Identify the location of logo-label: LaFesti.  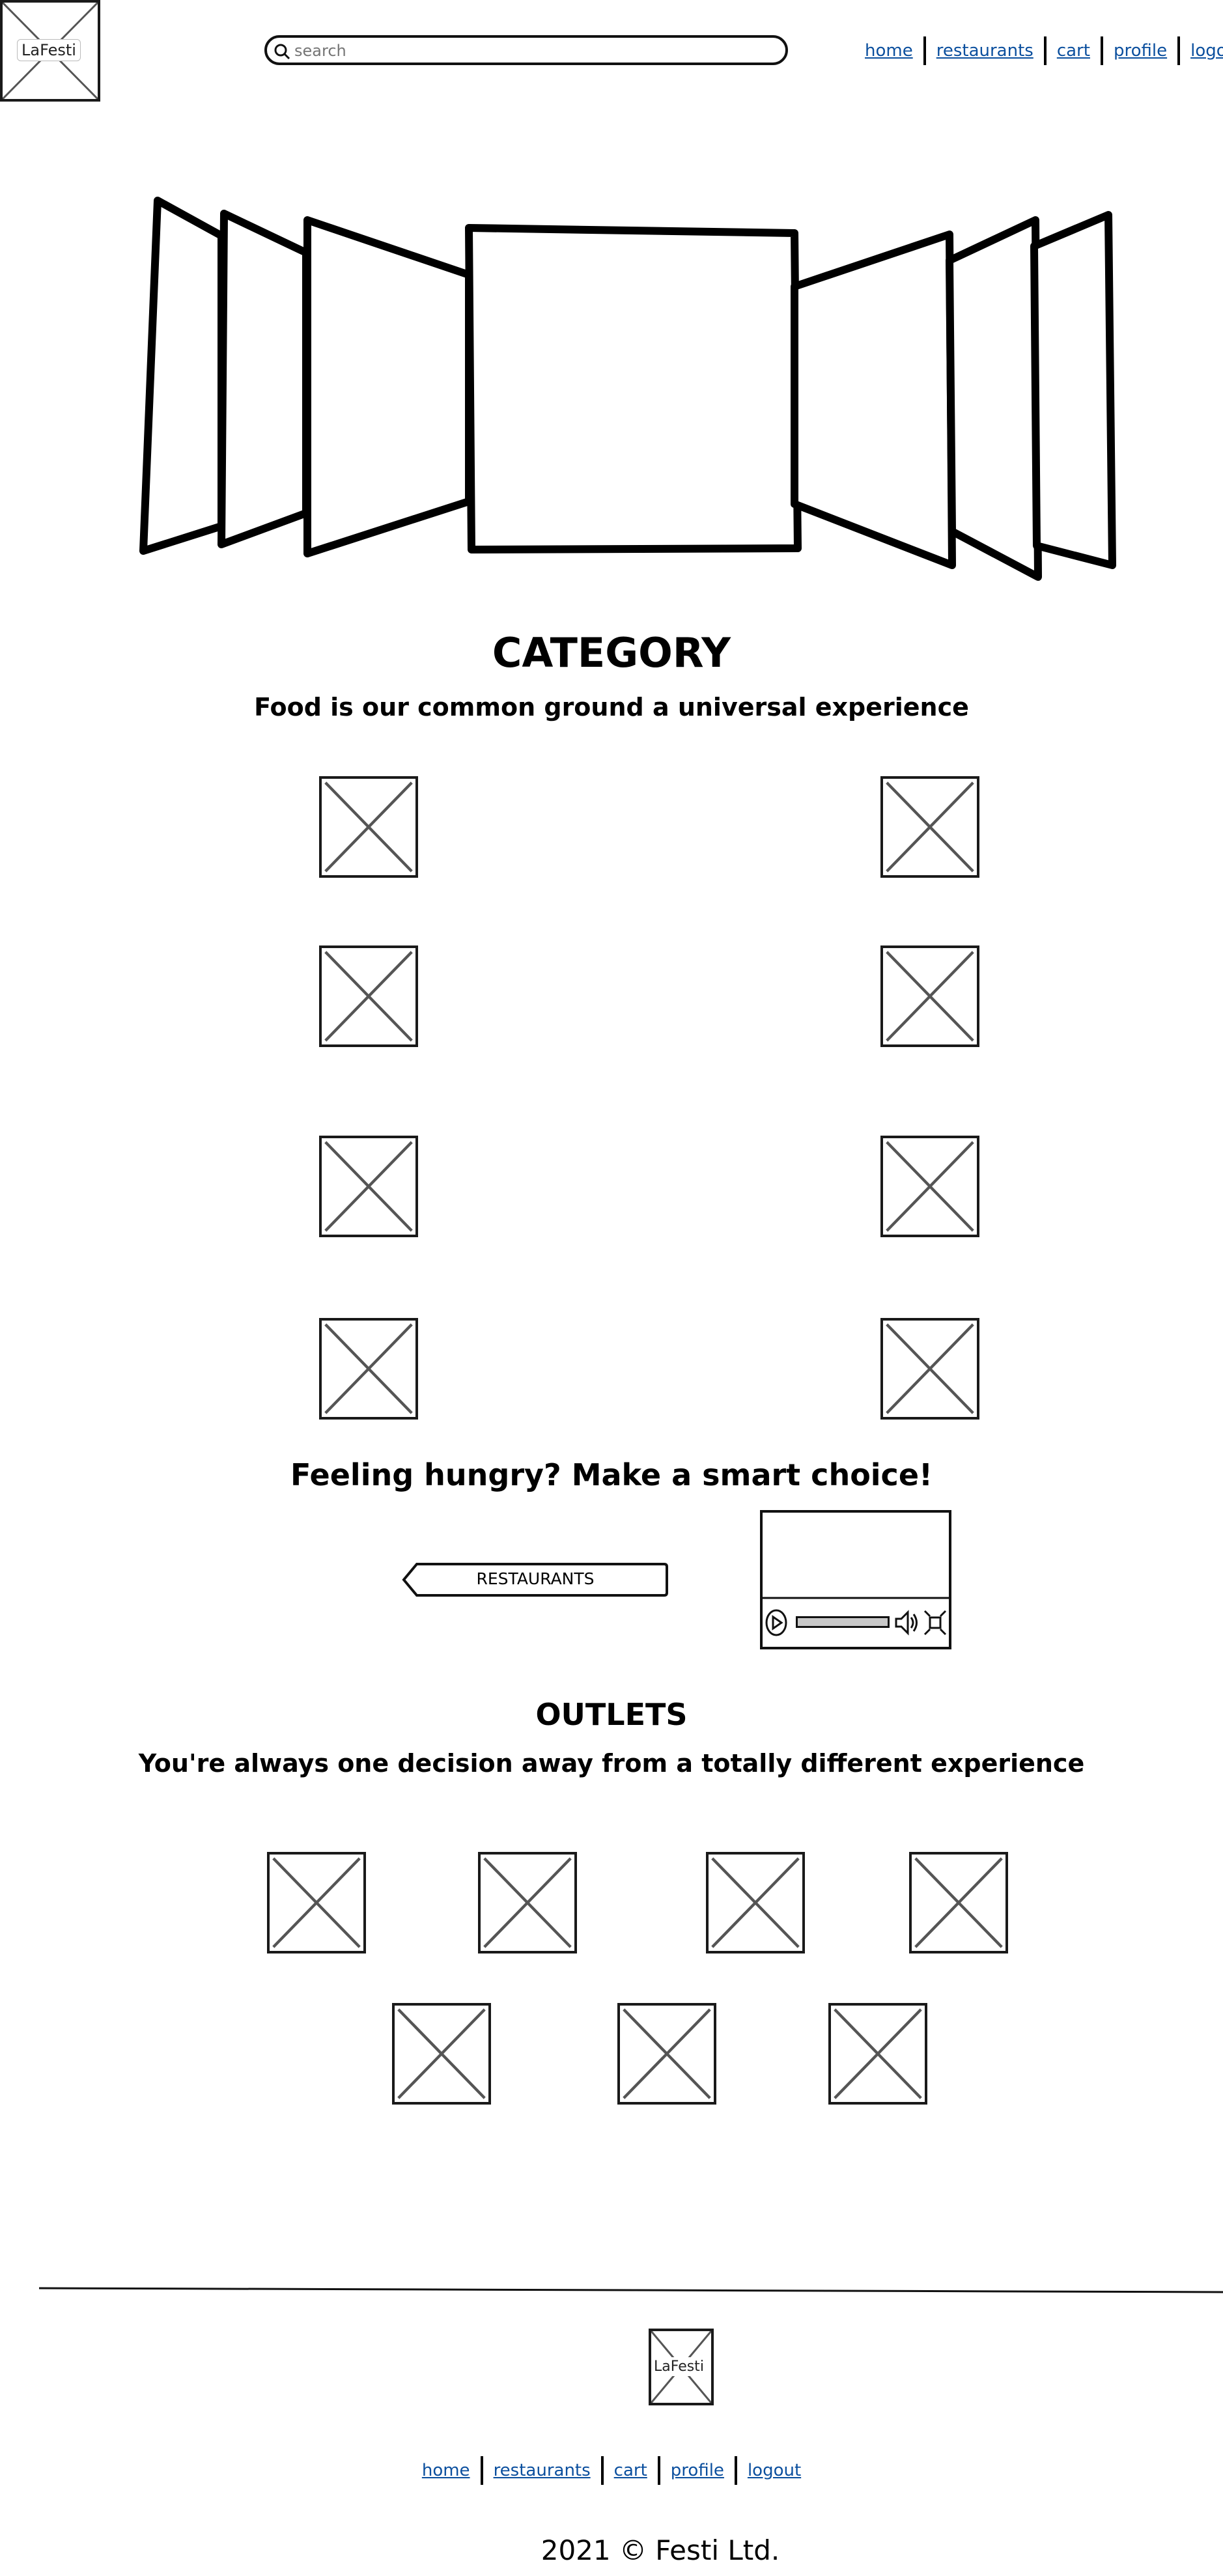
(49, 50).